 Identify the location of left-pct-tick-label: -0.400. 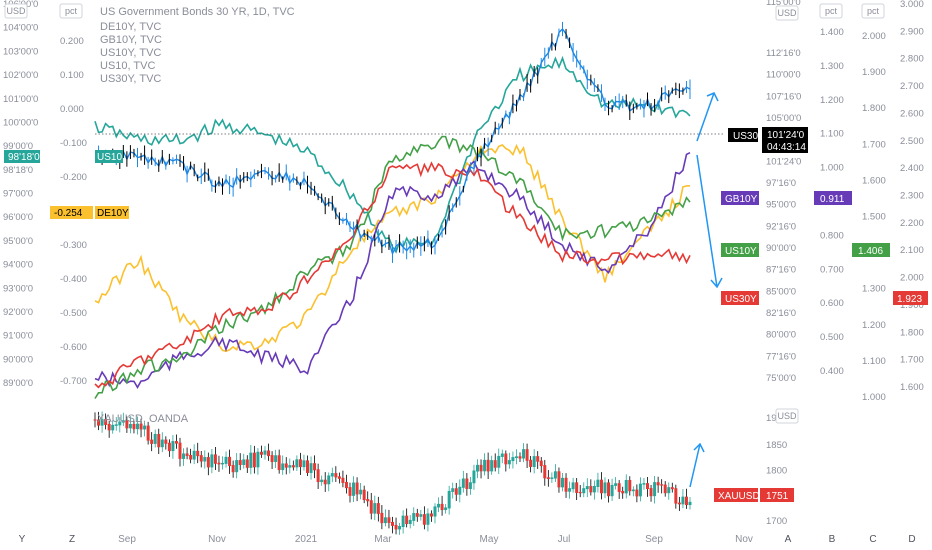
(73, 279).